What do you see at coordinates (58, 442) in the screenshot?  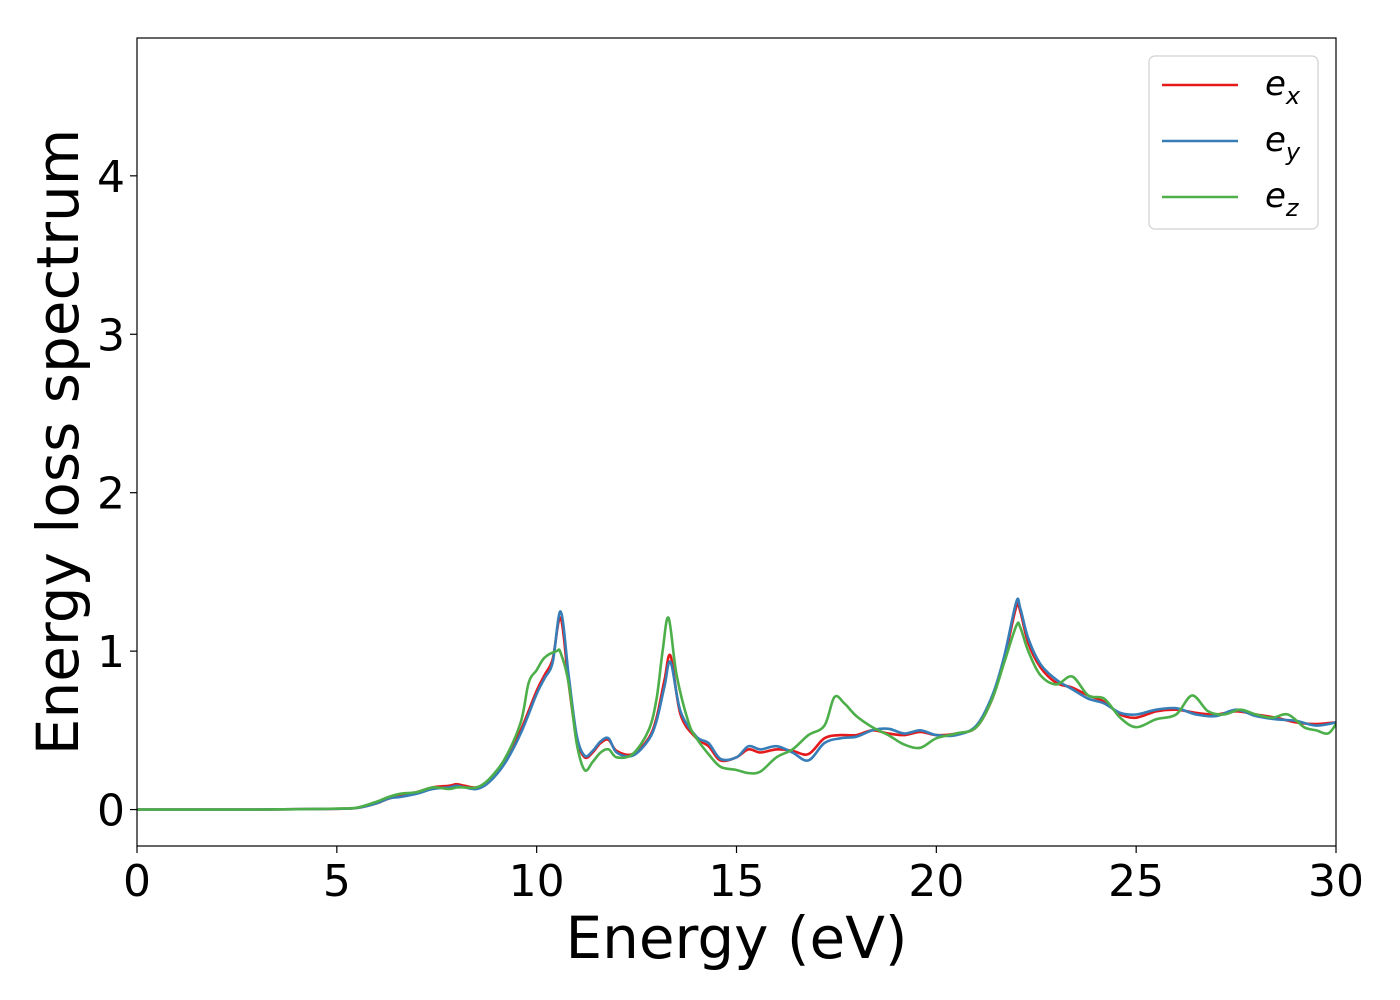 I see `y-axis-title: Energy loss spectrum` at bounding box center [58, 442].